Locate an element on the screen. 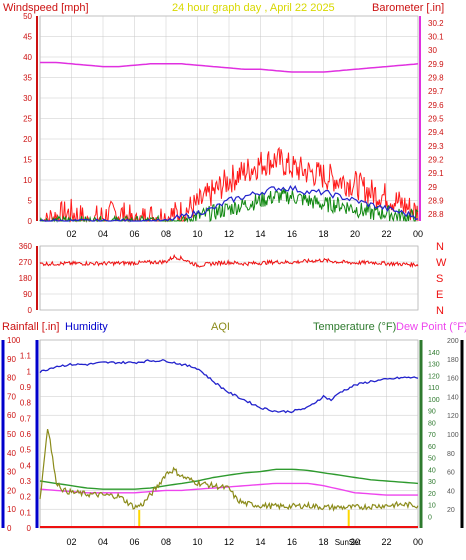 The height and width of the screenshot is (560, 466). bottom-x-tick-label: 02 is located at coordinates (71, 542).